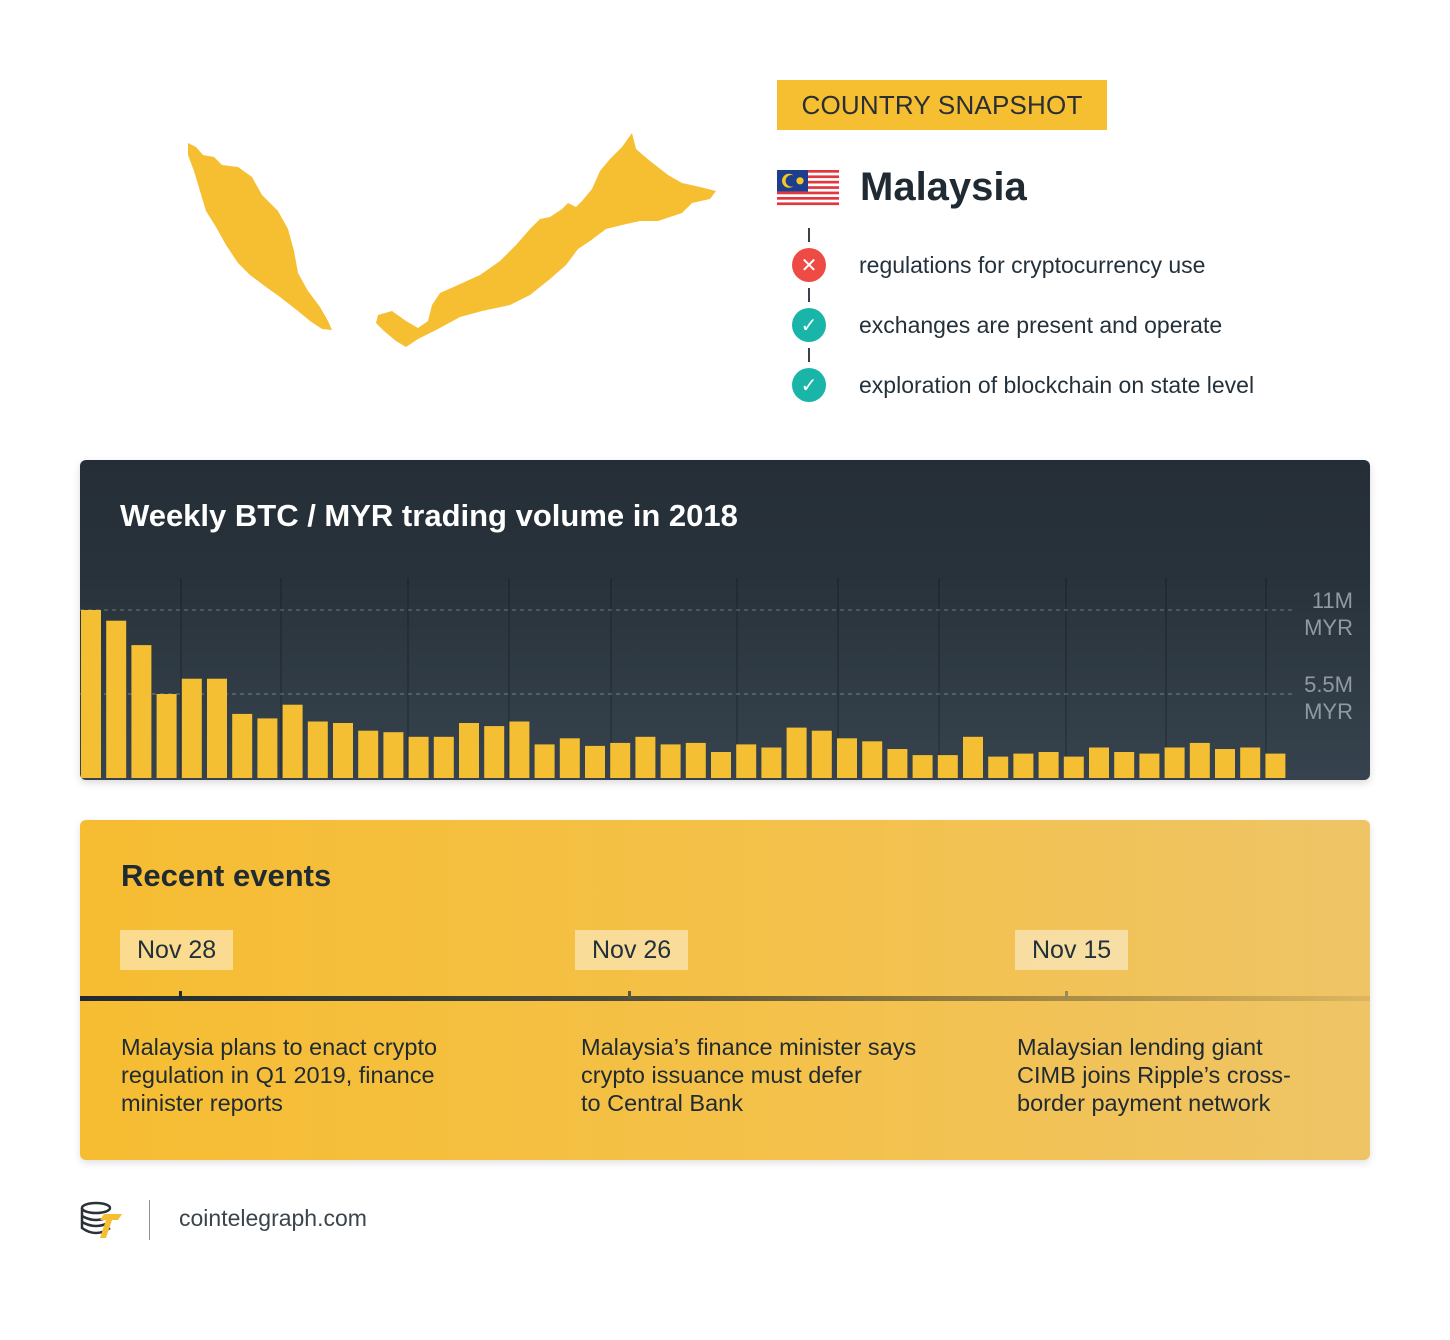  Describe the element at coordinates (273, 1218) in the screenshot. I see `footer-site-link: cointelegraph.com` at that location.